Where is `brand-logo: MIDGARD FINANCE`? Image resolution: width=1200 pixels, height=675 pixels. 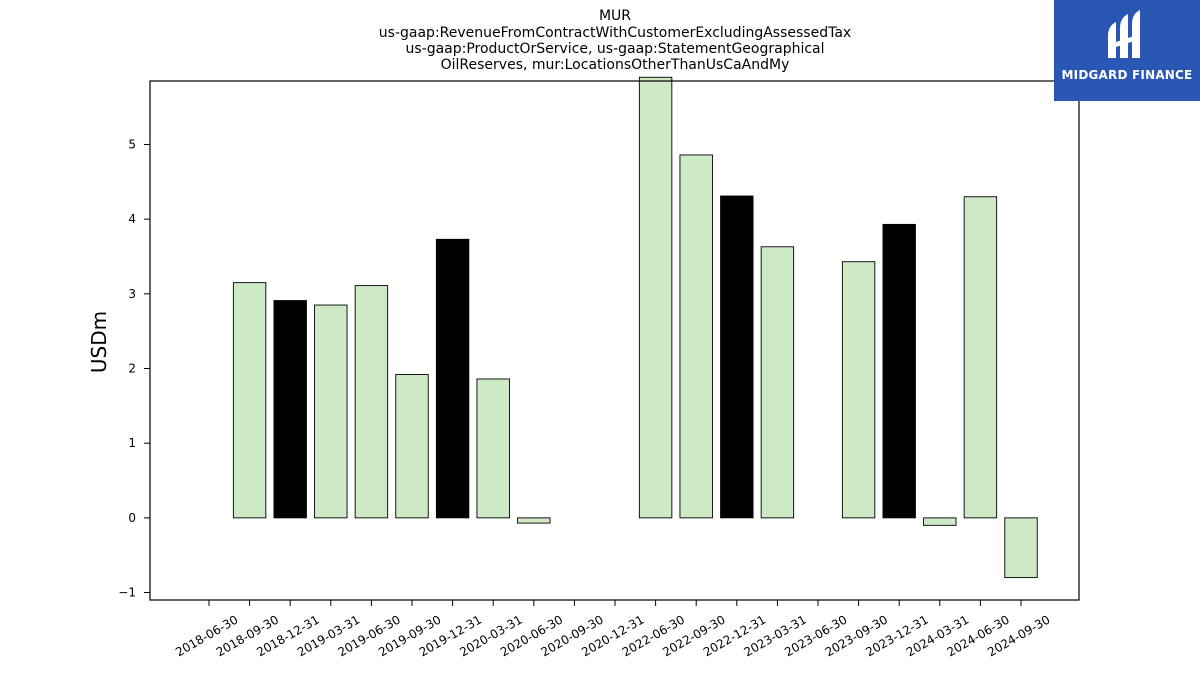 brand-logo: MIDGARD FINANCE is located at coordinates (1127, 50).